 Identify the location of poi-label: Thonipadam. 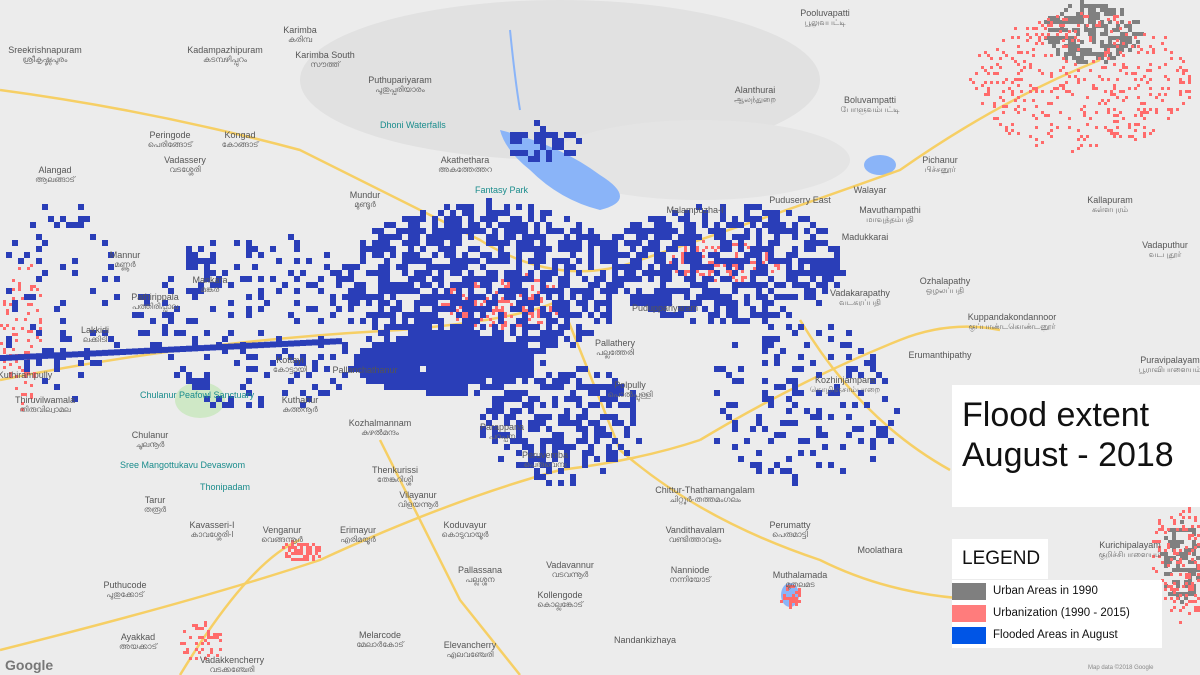
(225, 487).